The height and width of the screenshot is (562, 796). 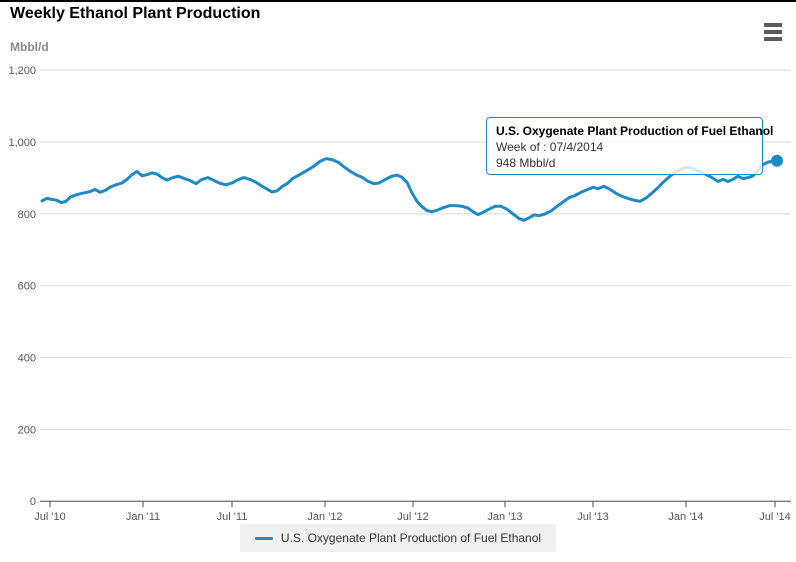 I want to click on y-axis-tick-label: 600, so click(x=27, y=287).